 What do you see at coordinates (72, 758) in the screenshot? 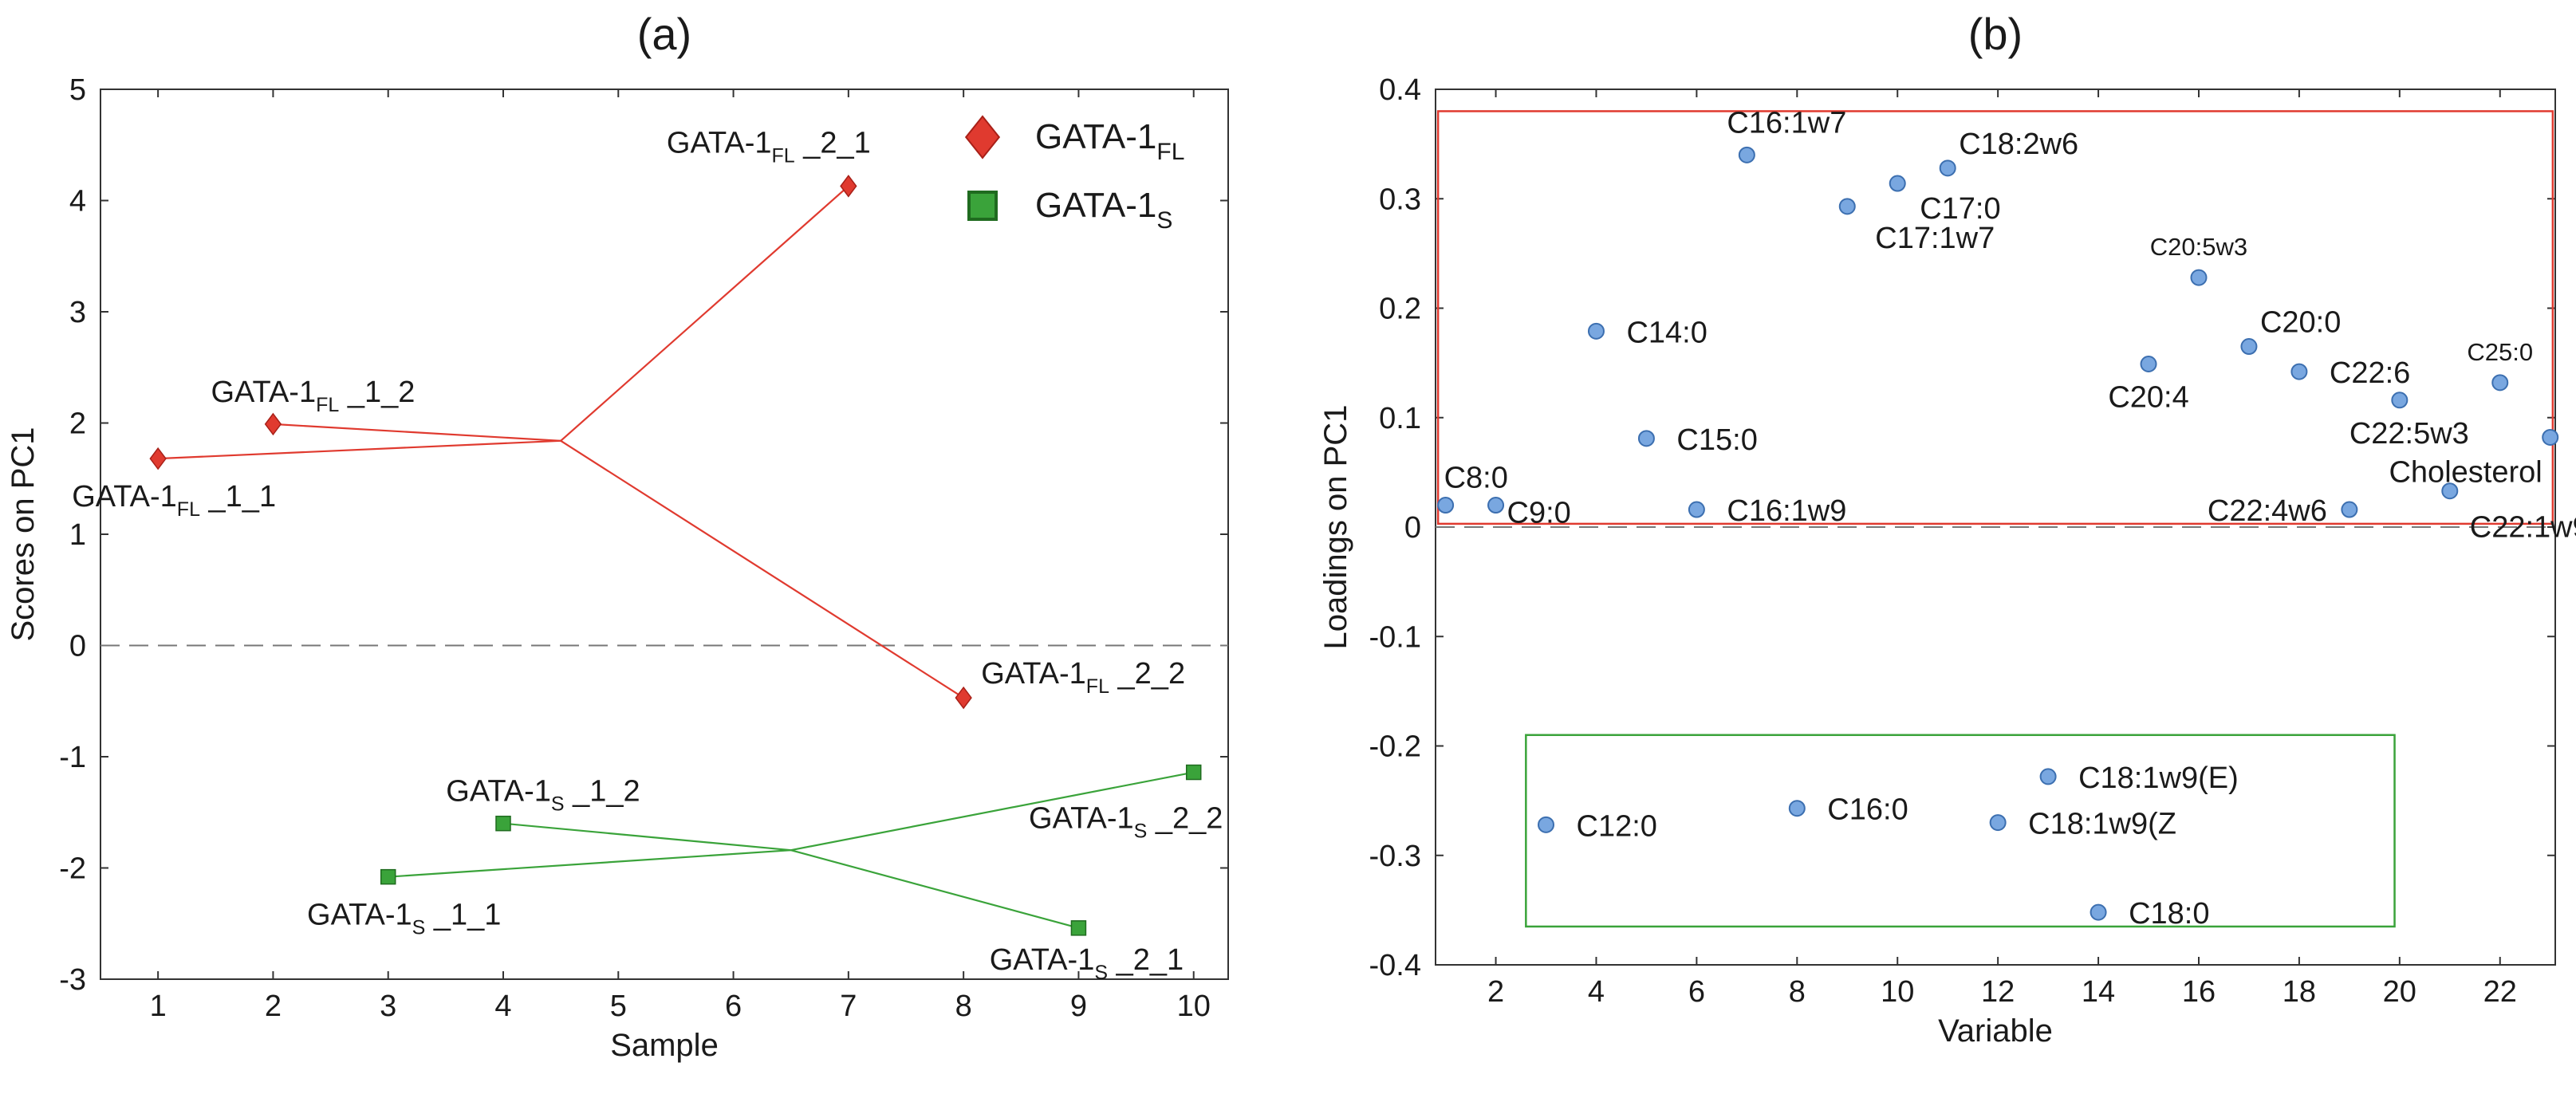
I see `panel-a-ytick-label: -1` at bounding box center [72, 758].